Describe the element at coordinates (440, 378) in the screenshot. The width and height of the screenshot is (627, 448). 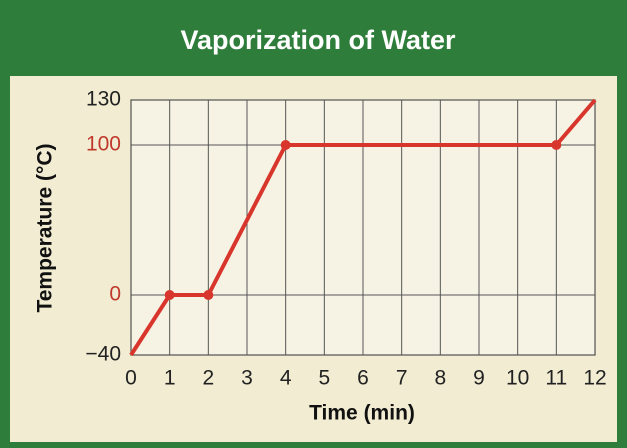
I see `x-tick-label: 8` at that location.